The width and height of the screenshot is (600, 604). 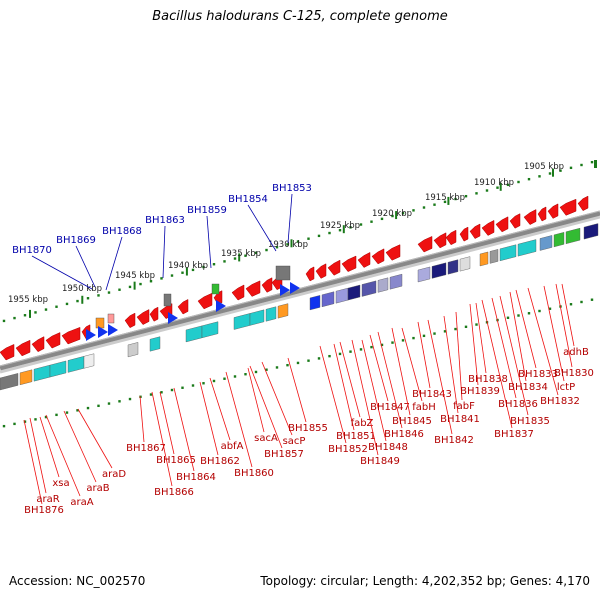 What do you see at coordinates (595, 164) in the screenshot?
I see `scale-tick` at bounding box center [595, 164].